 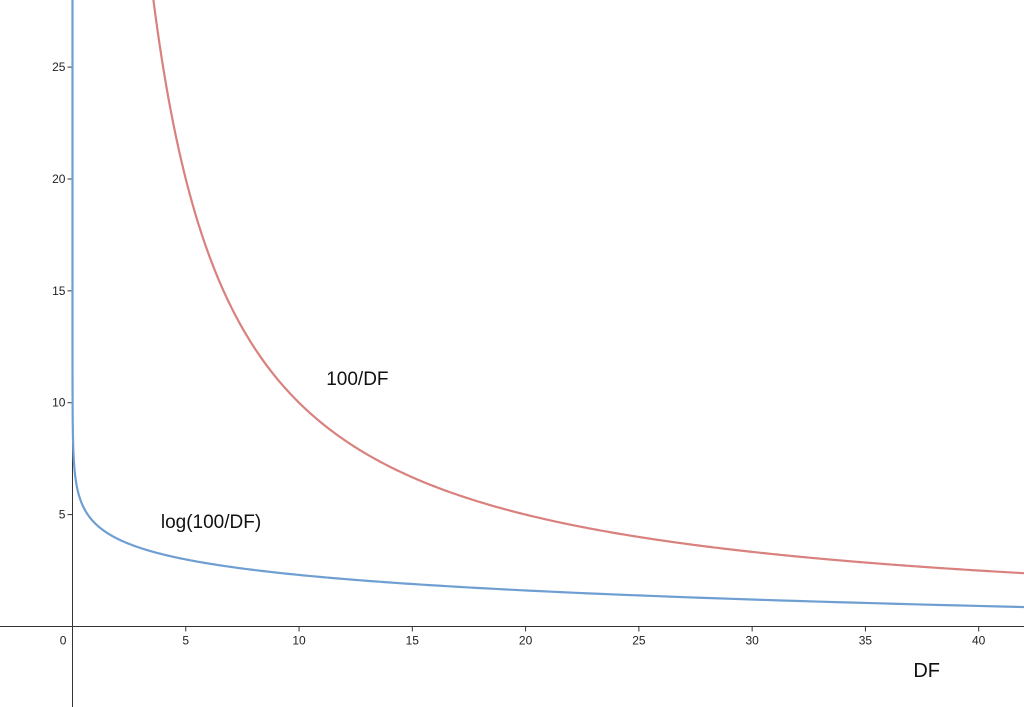 What do you see at coordinates (526, 640) in the screenshot?
I see `x-tick-label: 20` at bounding box center [526, 640].